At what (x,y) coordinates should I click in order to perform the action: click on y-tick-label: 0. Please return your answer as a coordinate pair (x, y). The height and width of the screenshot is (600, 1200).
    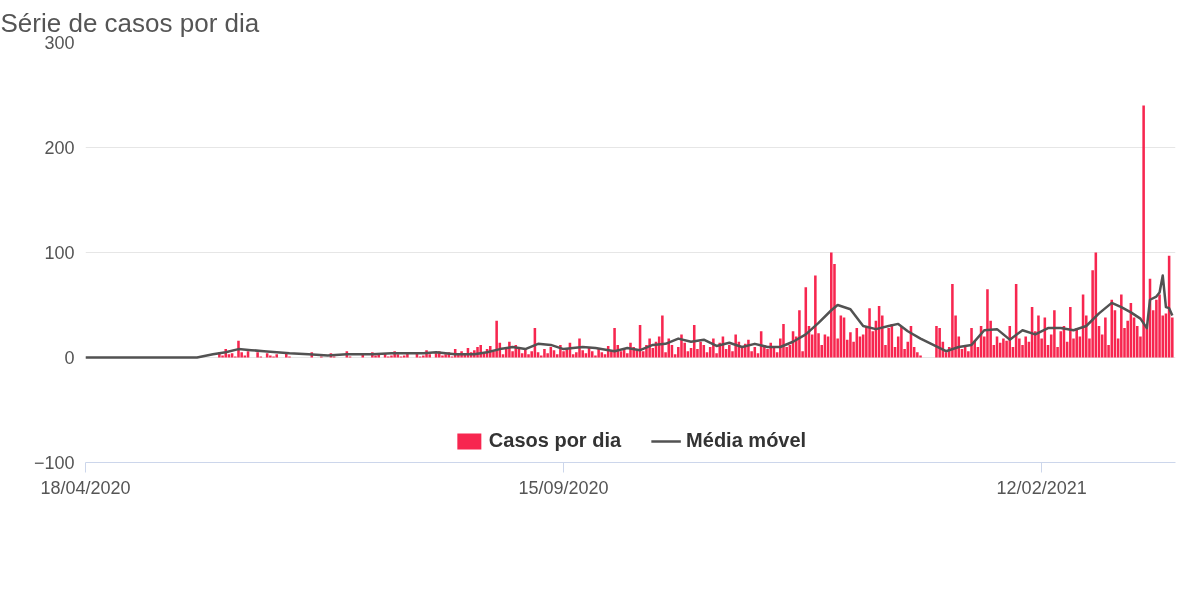
    Looking at the image, I should click on (69, 358).